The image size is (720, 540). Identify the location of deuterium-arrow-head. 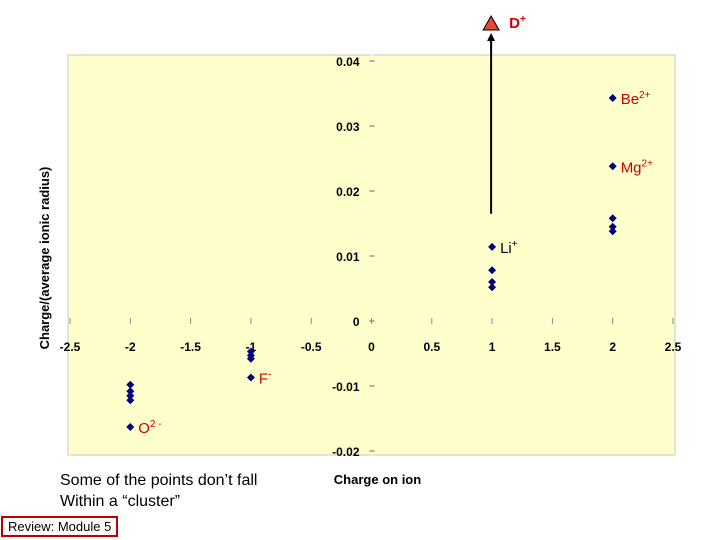
(491, 37).